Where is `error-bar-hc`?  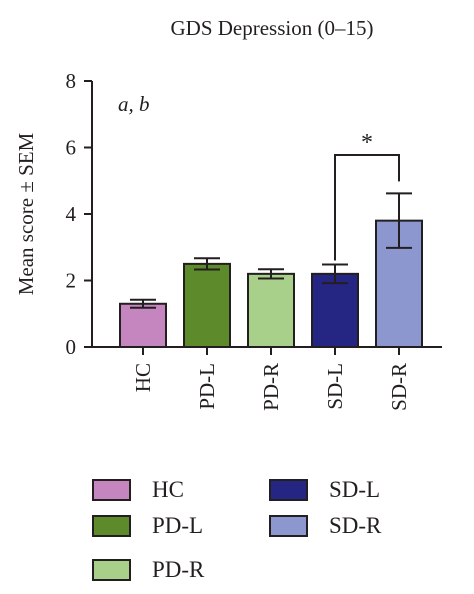
error-bar-hc is located at coordinates (143, 303).